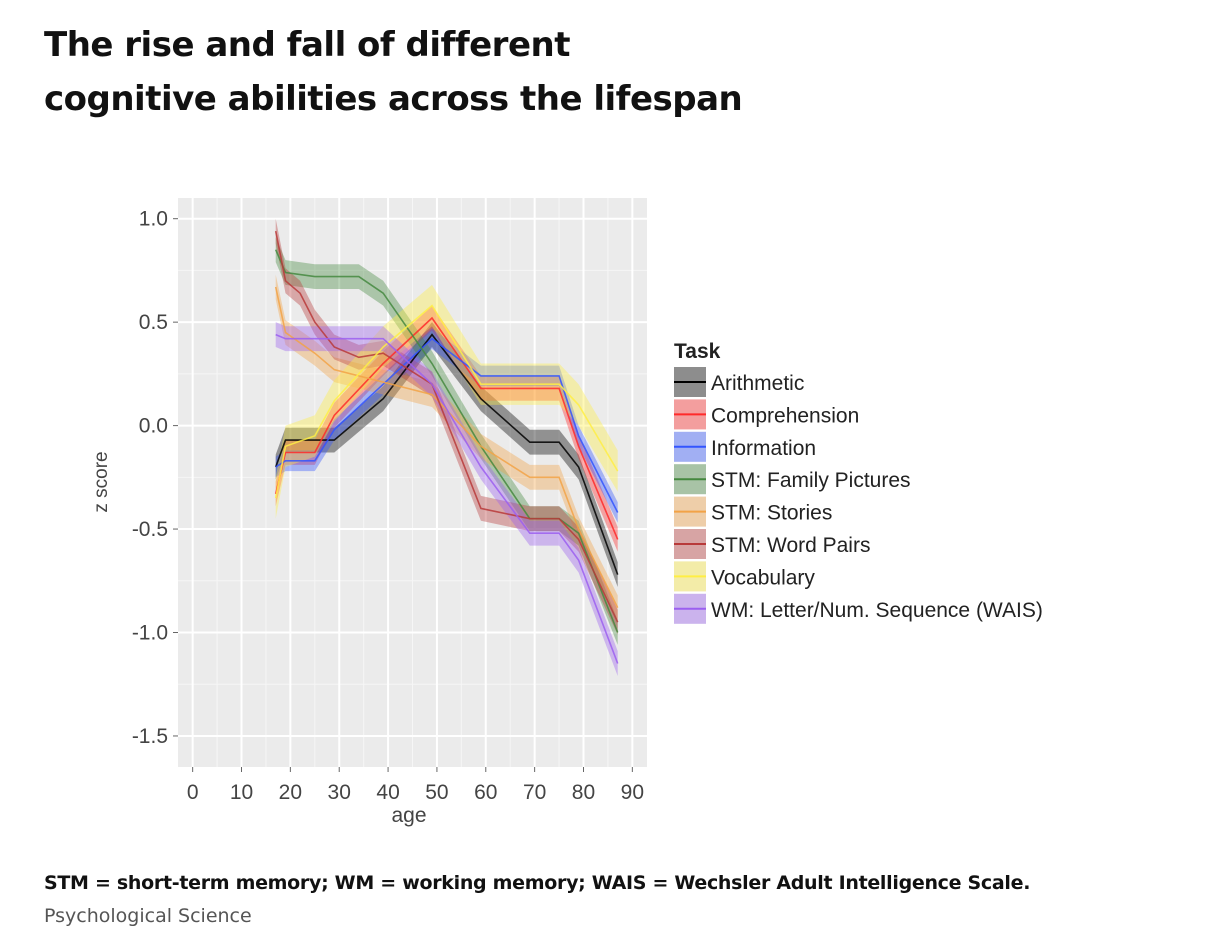 The height and width of the screenshot is (942, 1210). Describe the element at coordinates (436, 792) in the screenshot. I see `x-tick-label: 50` at that location.